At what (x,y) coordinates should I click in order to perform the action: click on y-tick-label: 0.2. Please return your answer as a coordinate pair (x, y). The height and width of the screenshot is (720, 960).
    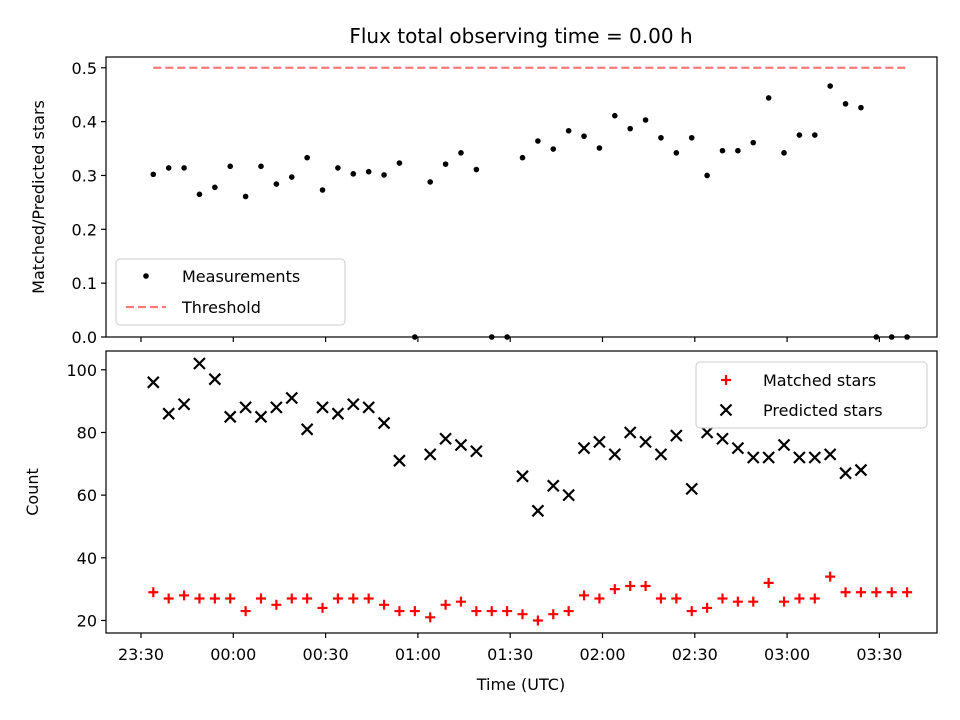
    Looking at the image, I should click on (84, 229).